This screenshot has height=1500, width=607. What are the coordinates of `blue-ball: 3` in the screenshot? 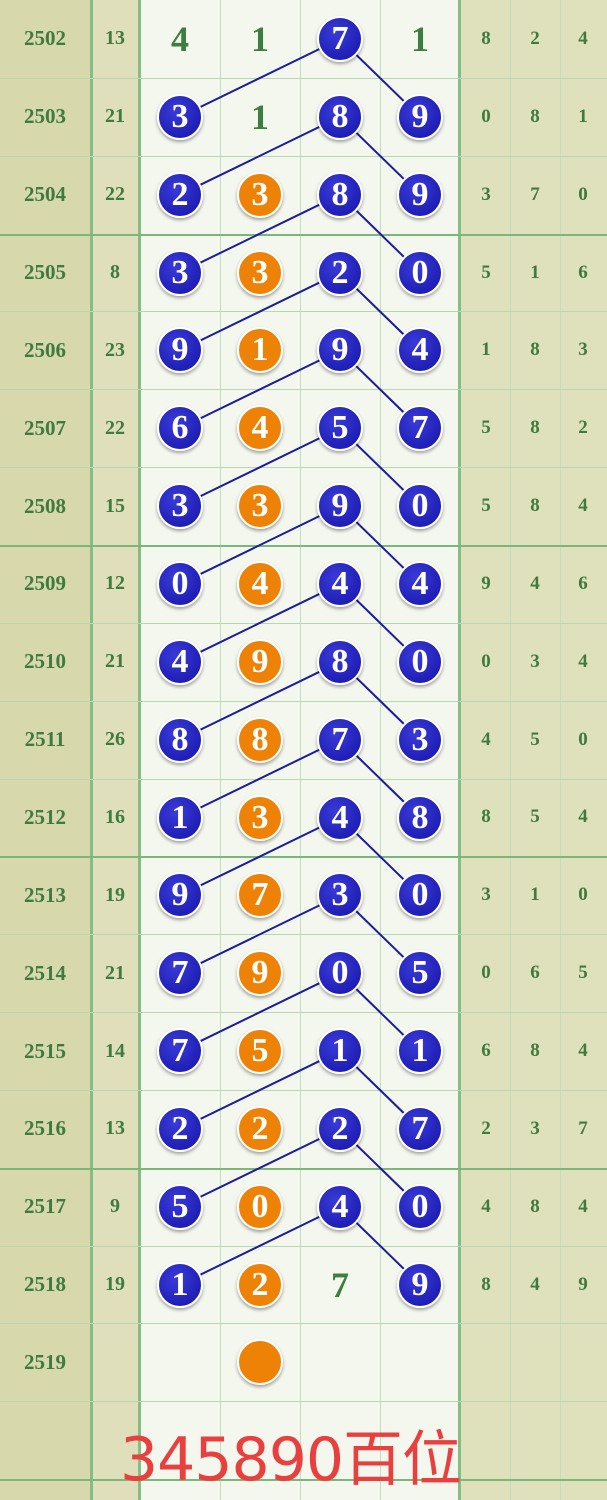 It's located at (180, 506).